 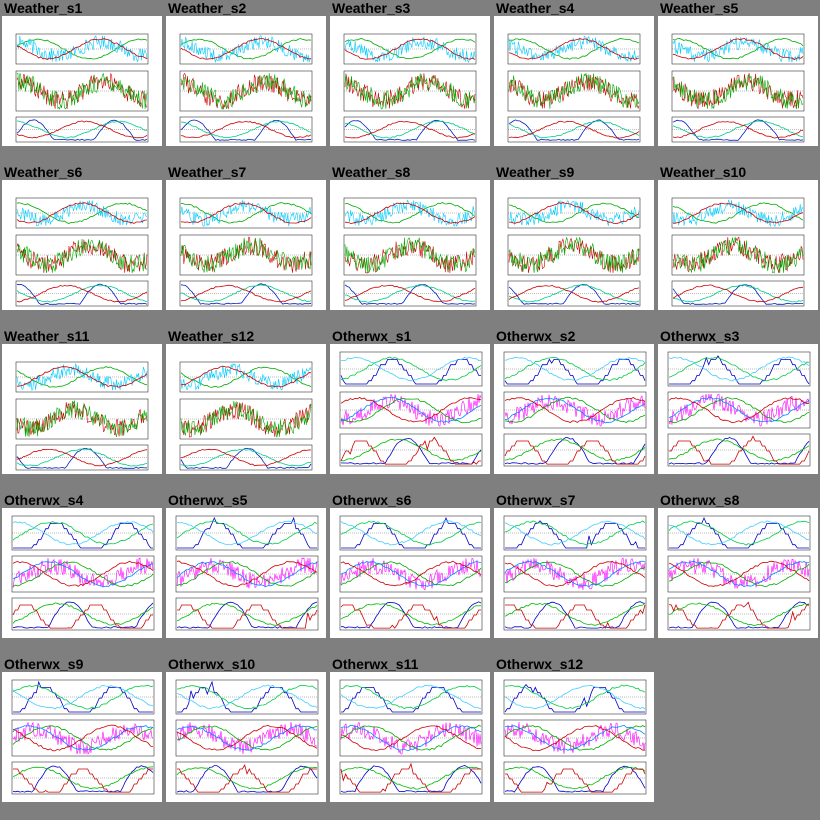 What do you see at coordinates (44, 500) in the screenshot?
I see `tile-title: Otherwx_s4` at bounding box center [44, 500].